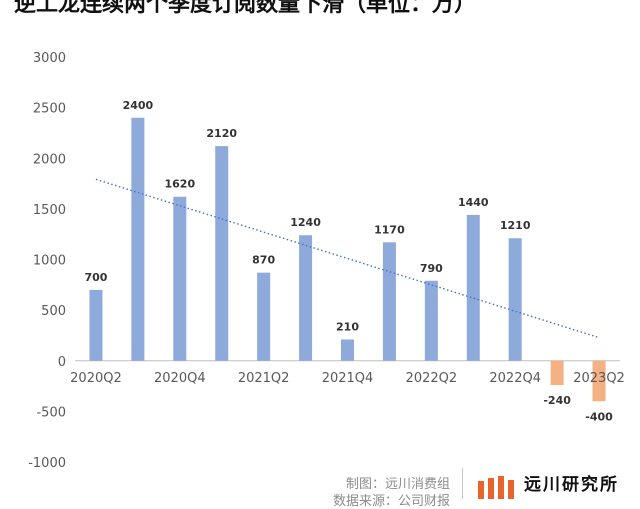 This screenshot has height=509, width=640. I want to click on data-label: -240, so click(557, 400).